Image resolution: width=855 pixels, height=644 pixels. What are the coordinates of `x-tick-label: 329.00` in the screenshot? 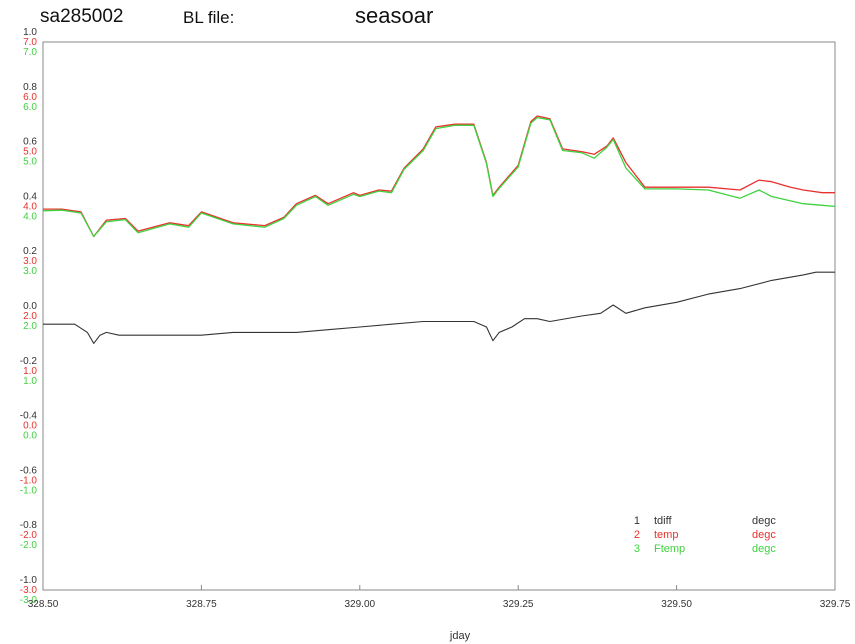 It's located at (360, 604).